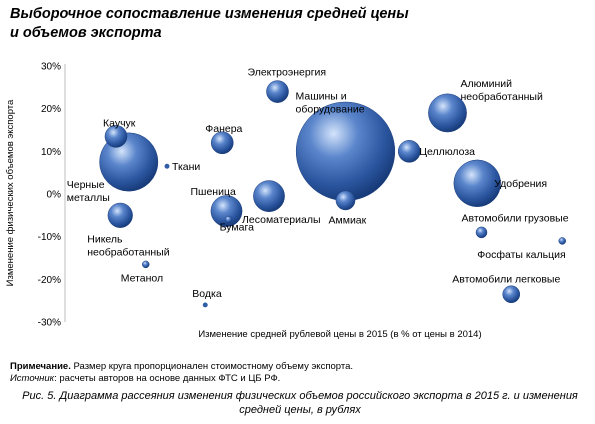  I want to click on bubble-label: Метанол, so click(142, 278).